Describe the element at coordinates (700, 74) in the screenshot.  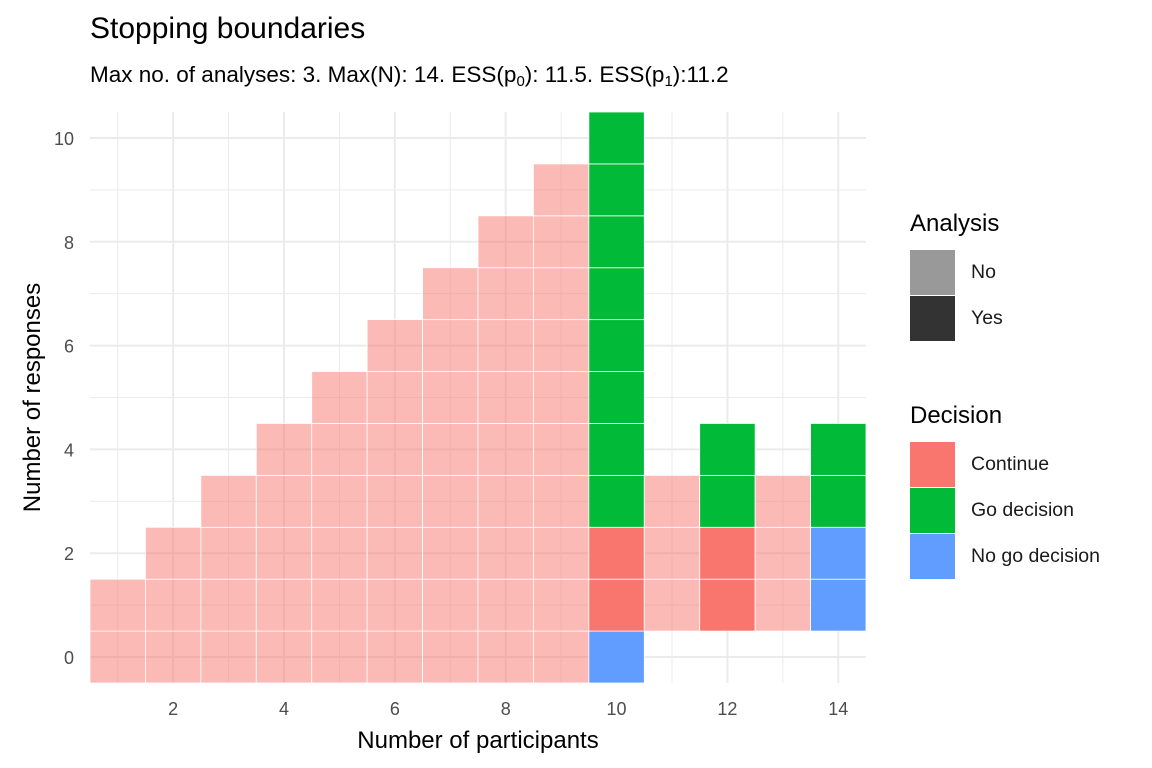
I see `subtitle-suffix: ):11.2` at that location.